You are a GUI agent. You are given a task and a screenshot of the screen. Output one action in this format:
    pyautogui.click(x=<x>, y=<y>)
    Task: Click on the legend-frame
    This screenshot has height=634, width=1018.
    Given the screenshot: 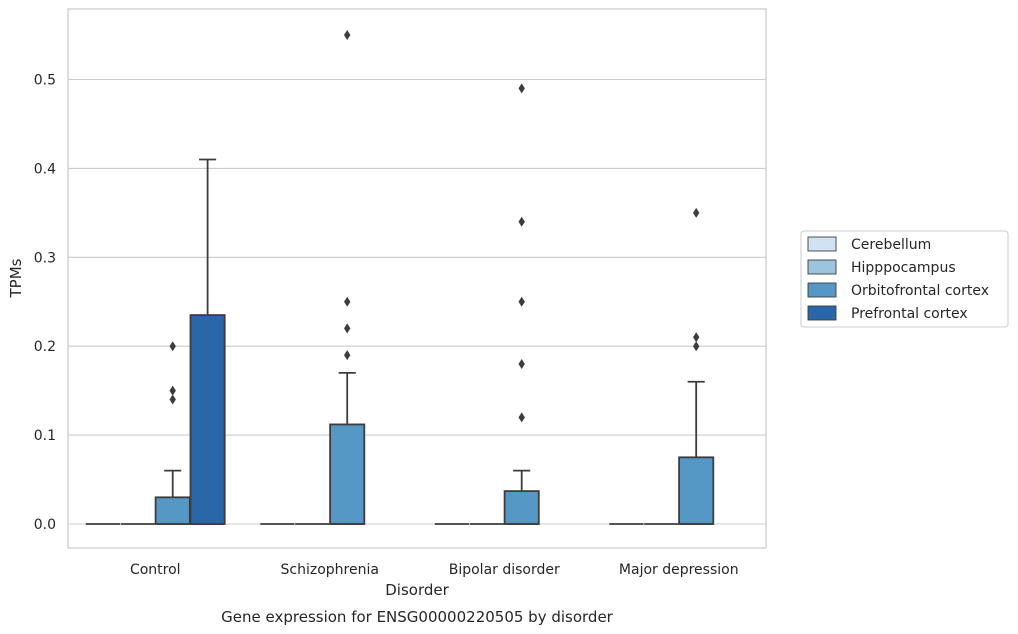 What is the action you would take?
    pyautogui.click(x=904, y=279)
    